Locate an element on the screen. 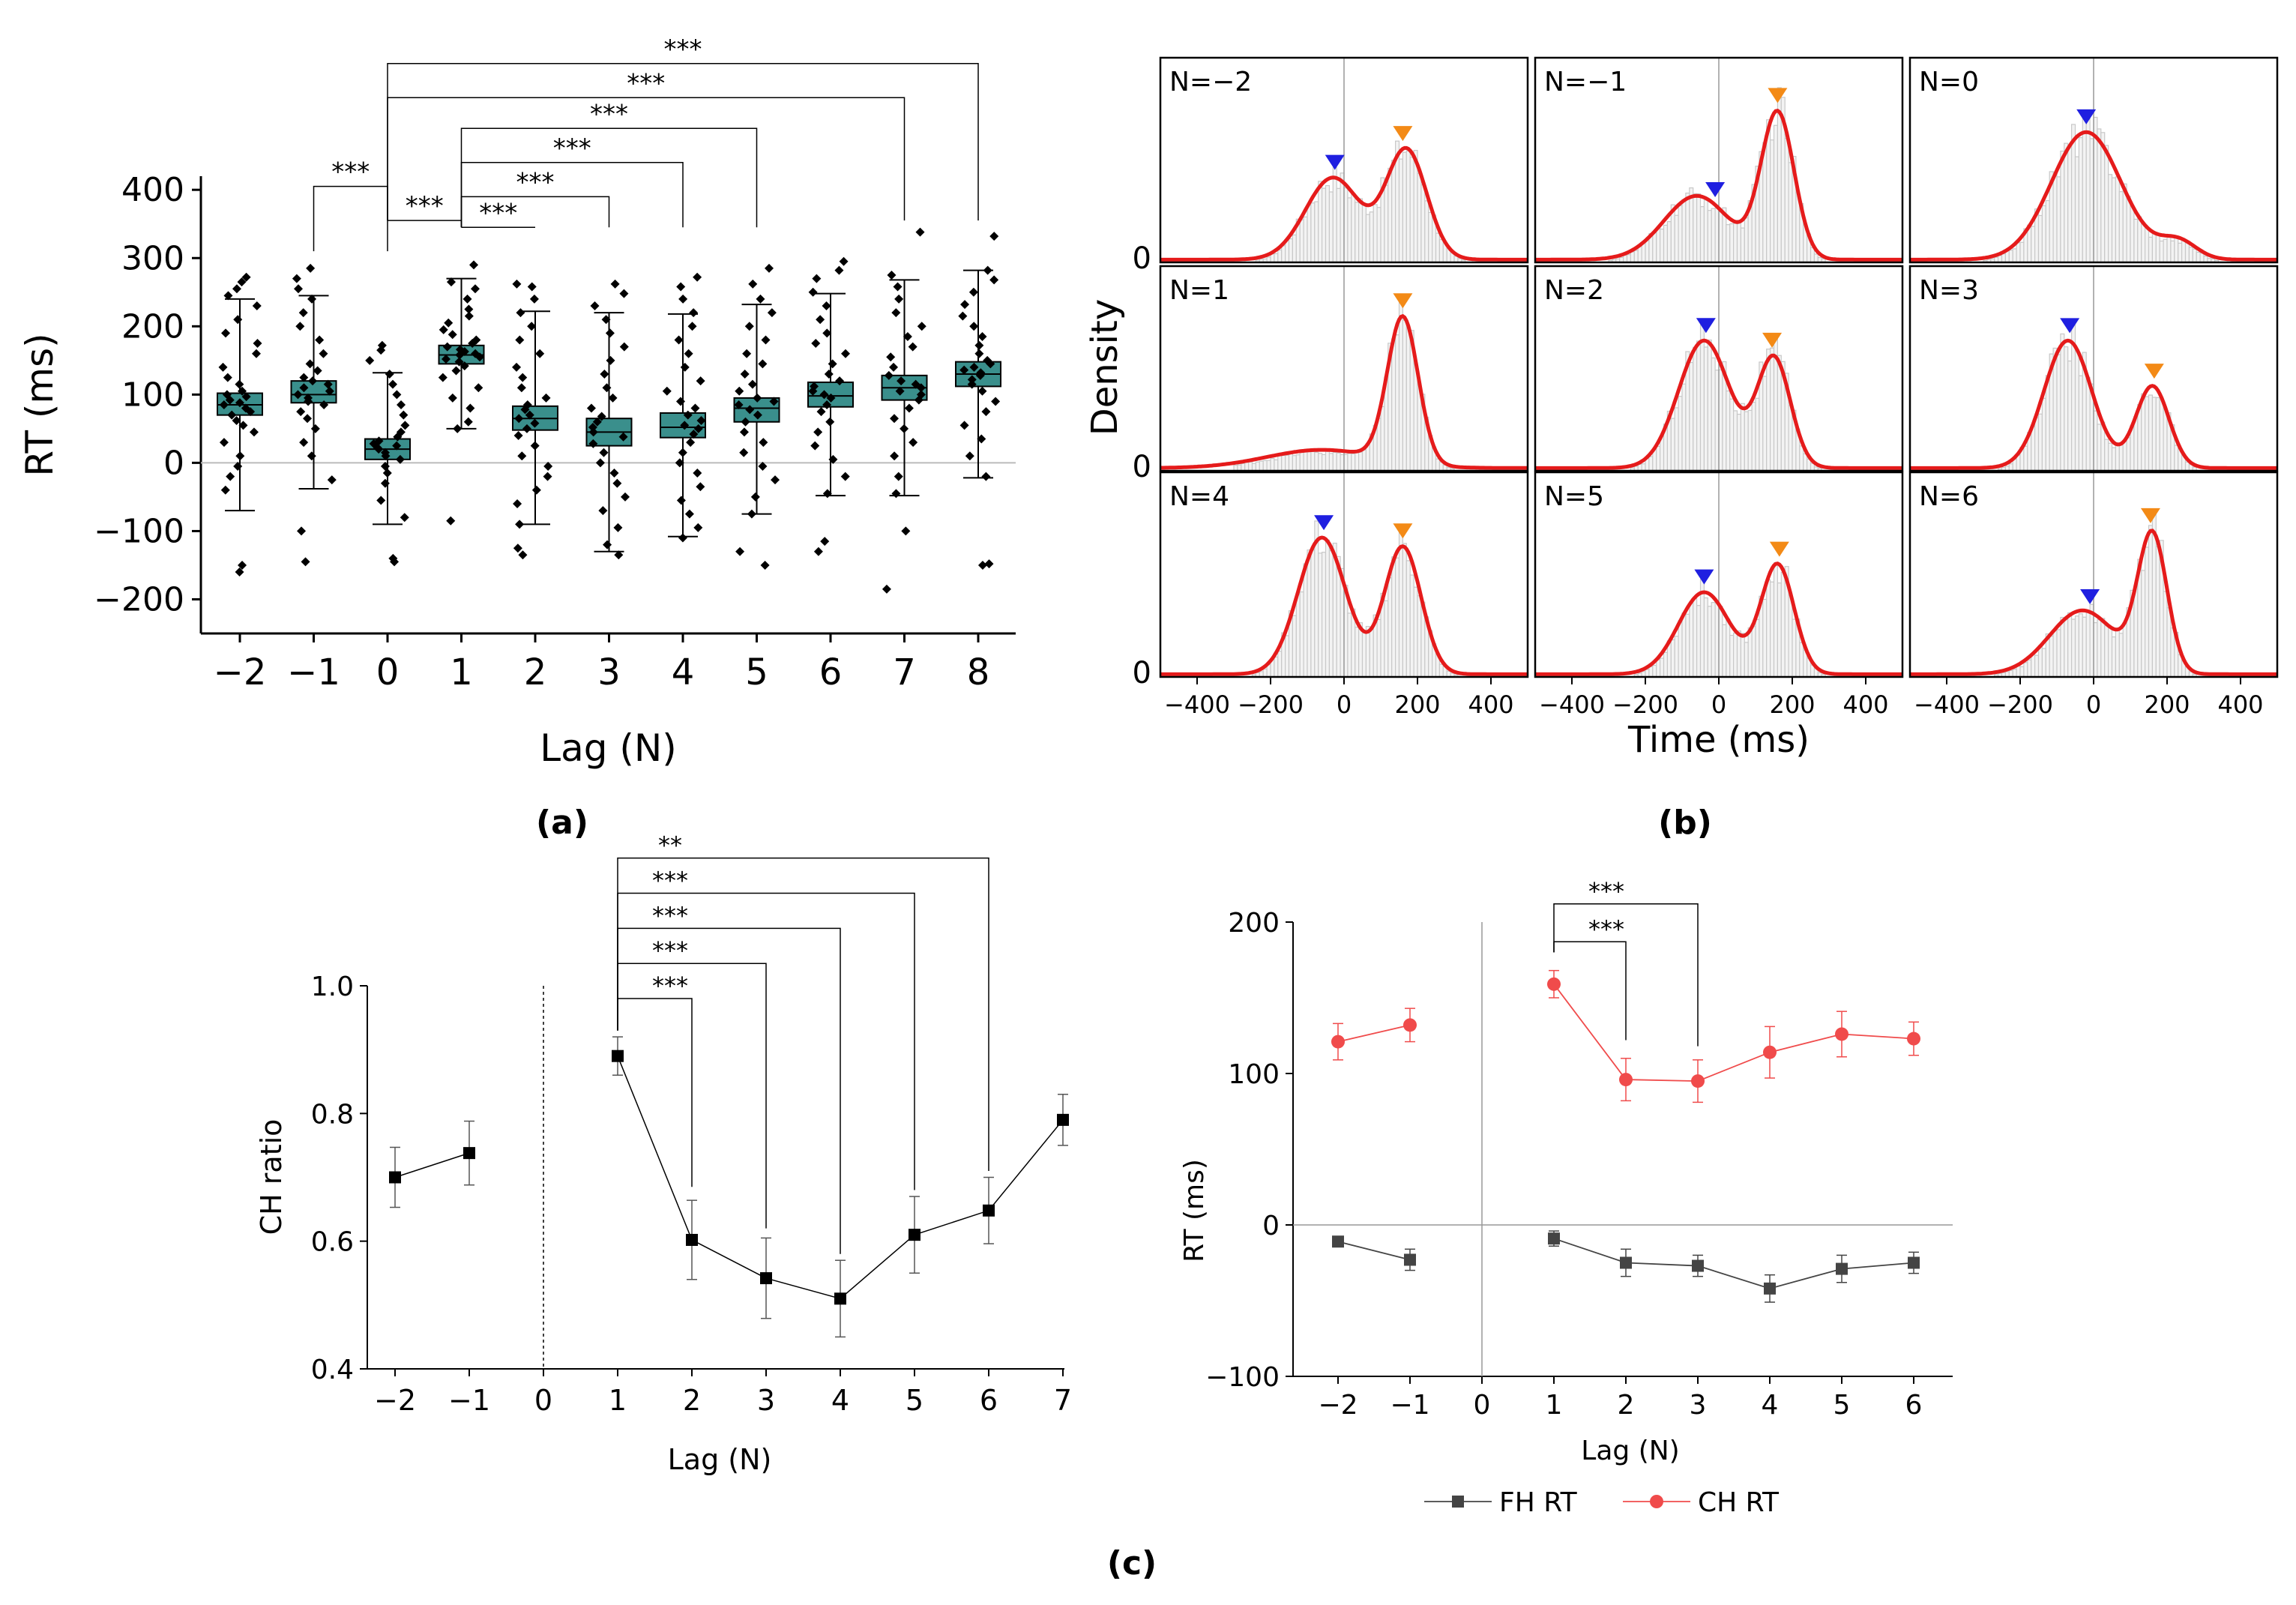 This screenshot has height=1605, width=2296. ch-ratio-line is located at coordinates (432, 1165).